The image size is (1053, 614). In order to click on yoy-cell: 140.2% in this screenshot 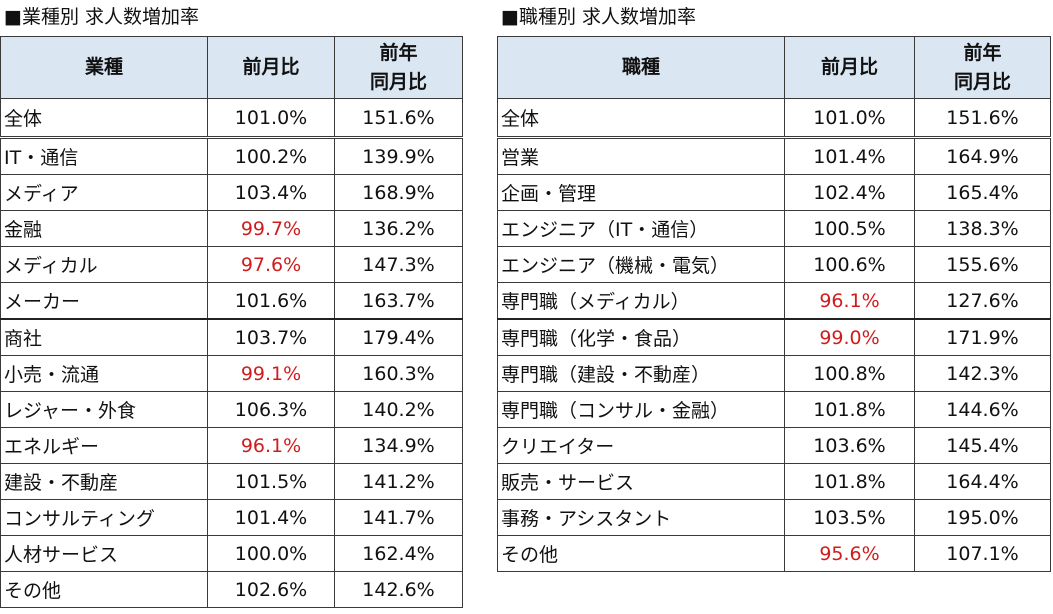, I will do `click(398, 409)`.